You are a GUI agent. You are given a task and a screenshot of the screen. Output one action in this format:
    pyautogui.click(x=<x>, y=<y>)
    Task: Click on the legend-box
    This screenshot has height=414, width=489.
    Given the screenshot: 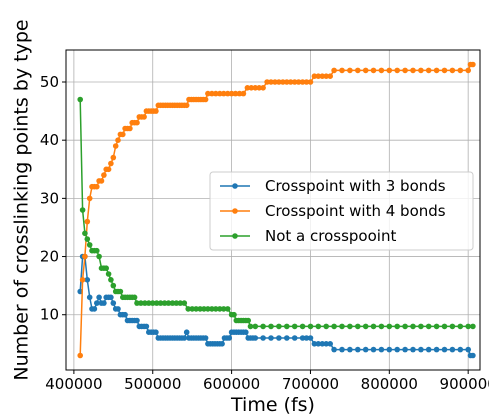 What is the action you would take?
    pyautogui.click(x=341, y=211)
    